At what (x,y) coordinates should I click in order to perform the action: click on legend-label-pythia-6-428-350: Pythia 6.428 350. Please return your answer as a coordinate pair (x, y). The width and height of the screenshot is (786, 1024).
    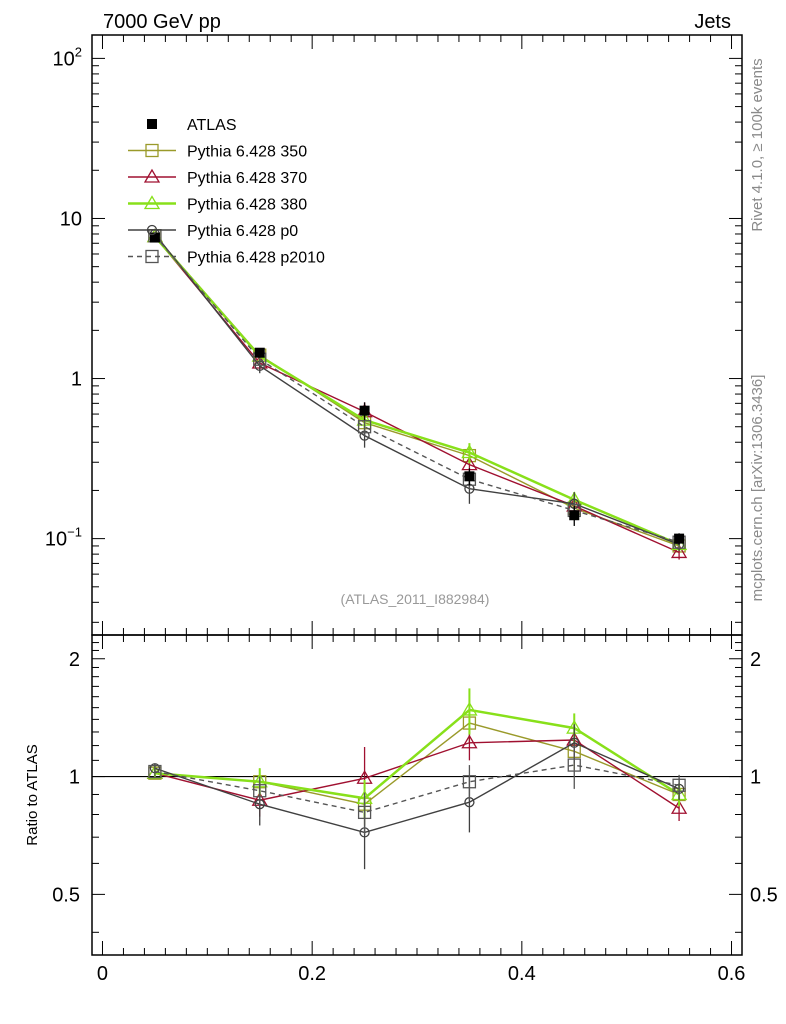
    Looking at the image, I should click on (247, 152).